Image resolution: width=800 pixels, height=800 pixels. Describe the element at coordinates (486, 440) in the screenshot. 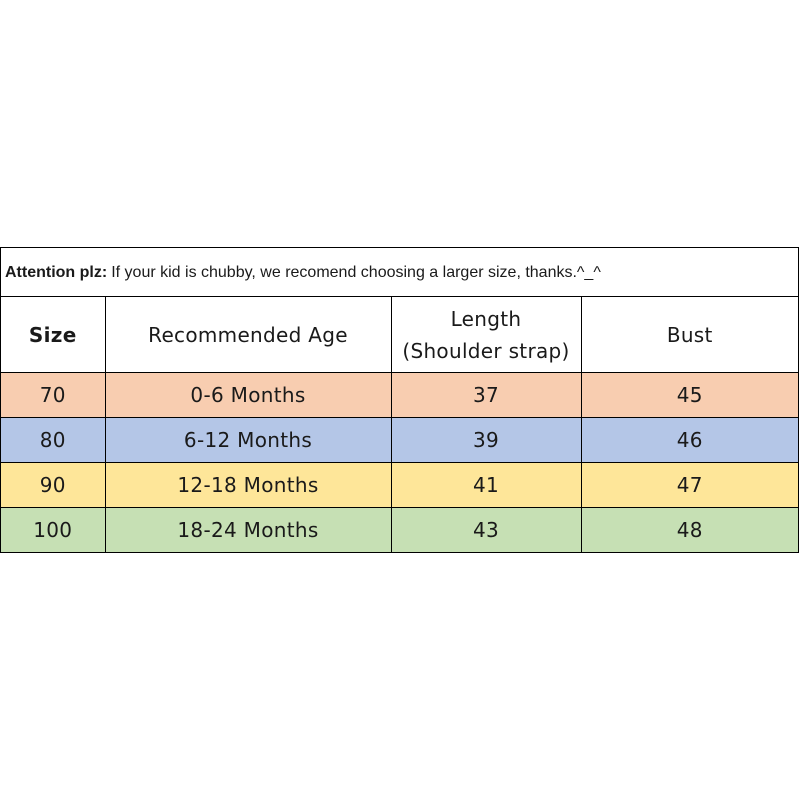

I see `length-cell: 39` at that location.